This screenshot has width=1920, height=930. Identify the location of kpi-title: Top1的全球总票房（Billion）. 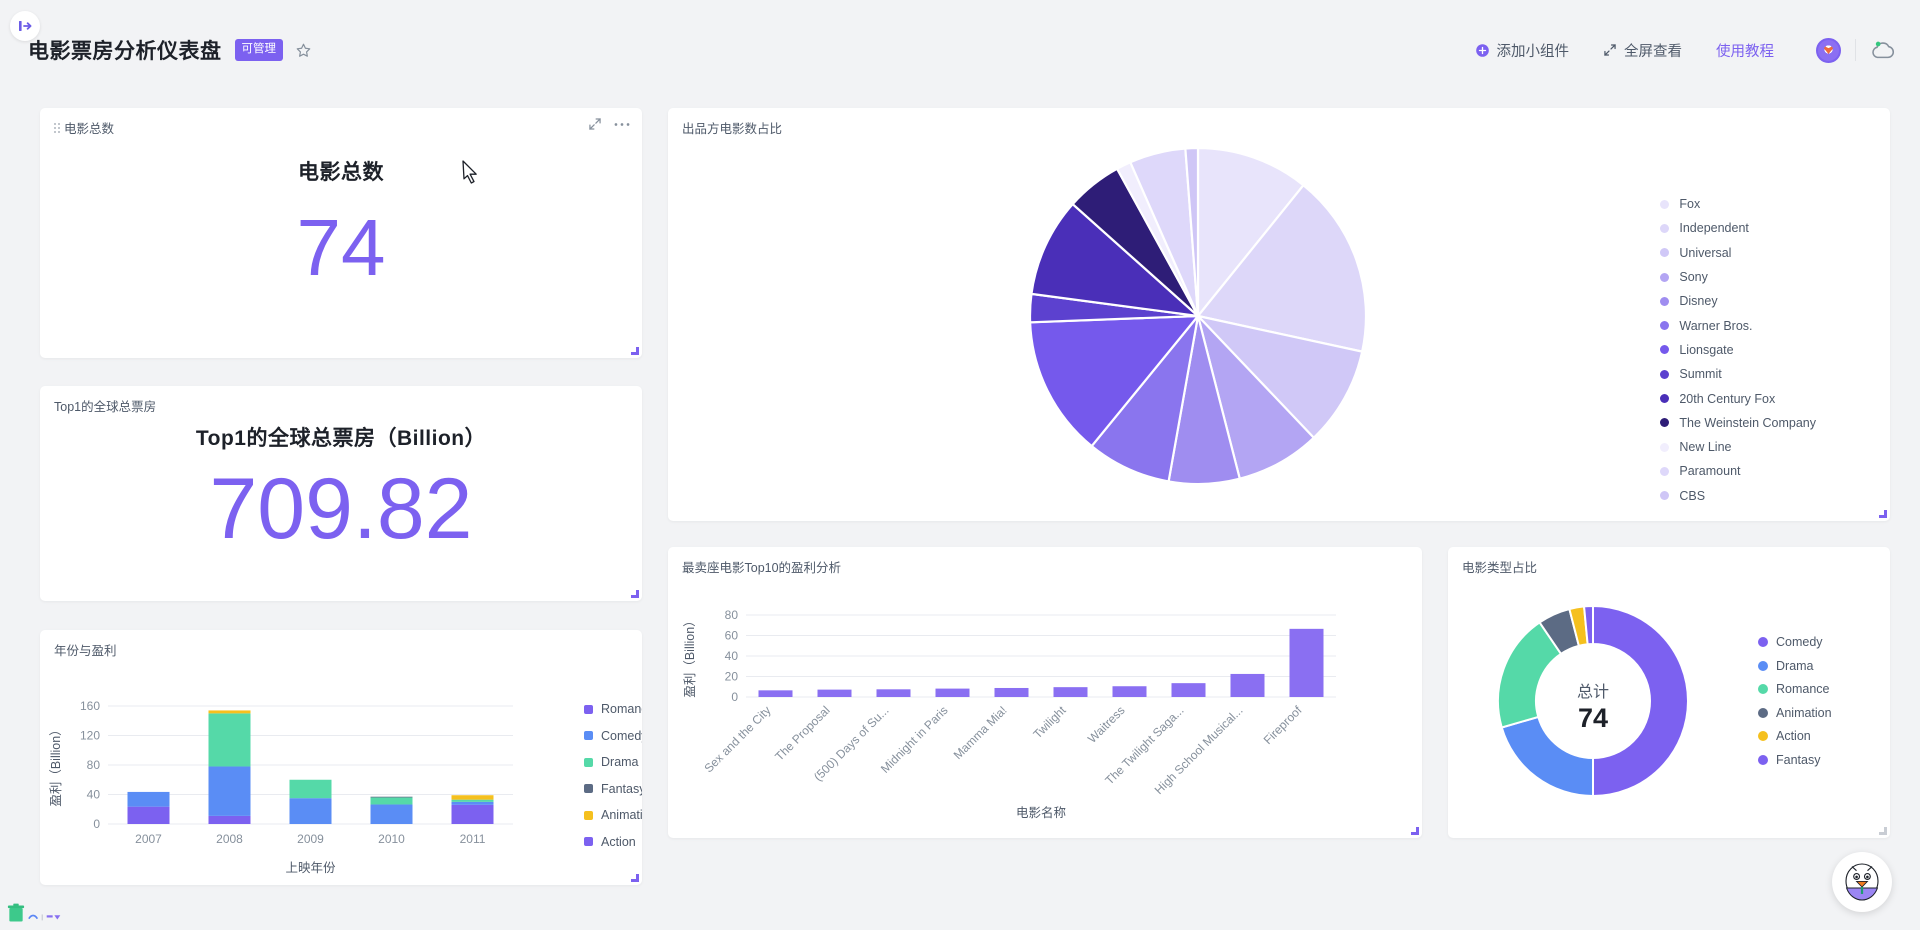
(341, 438).